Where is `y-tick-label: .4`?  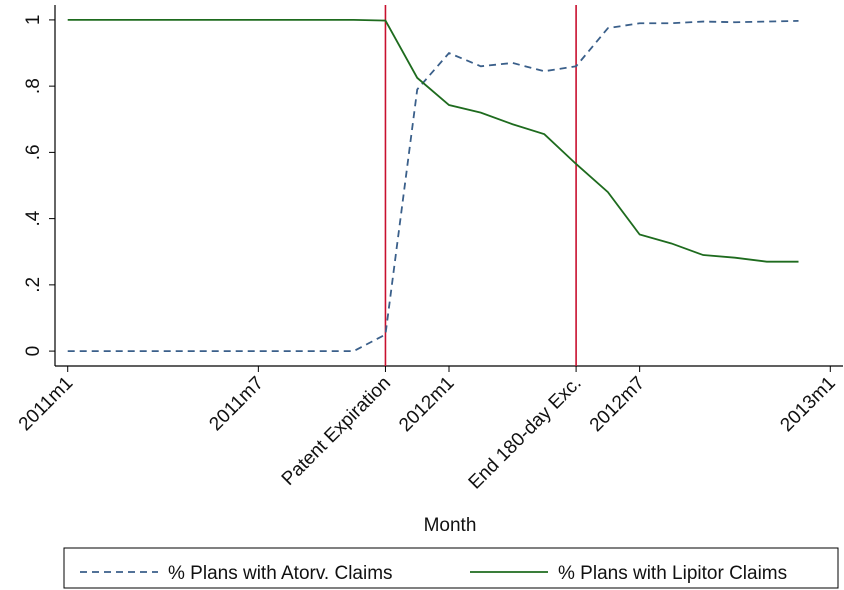
y-tick-label: .4 is located at coordinates (33, 218).